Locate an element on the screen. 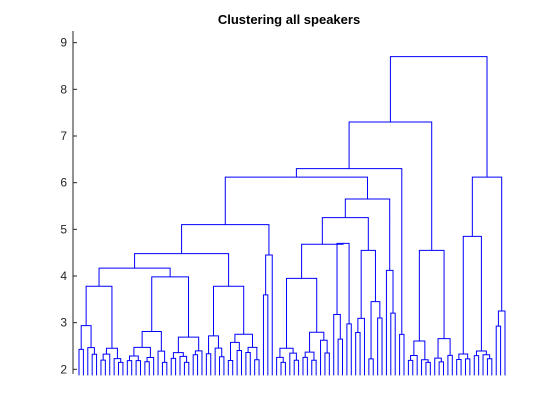 The image size is (560, 420). y-tick-label: 2 is located at coordinates (63, 369).